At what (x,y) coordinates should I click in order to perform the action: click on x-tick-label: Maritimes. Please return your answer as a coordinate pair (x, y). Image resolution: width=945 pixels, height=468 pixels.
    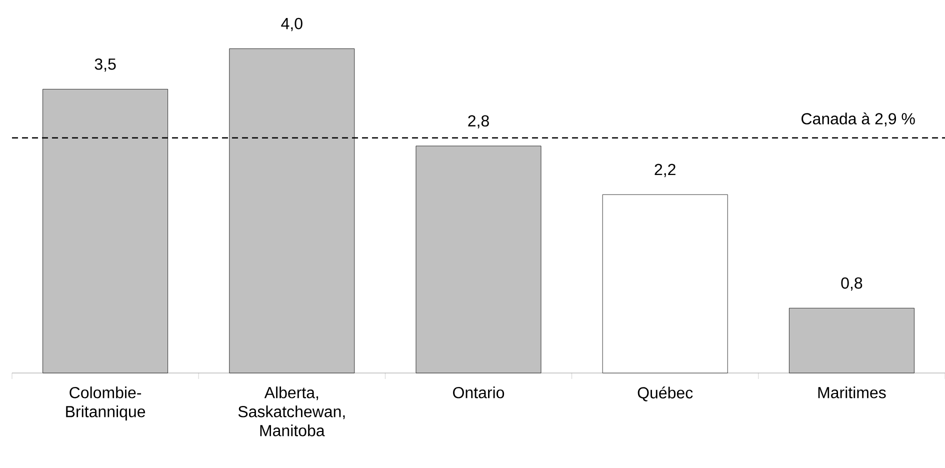
    Looking at the image, I should click on (852, 392).